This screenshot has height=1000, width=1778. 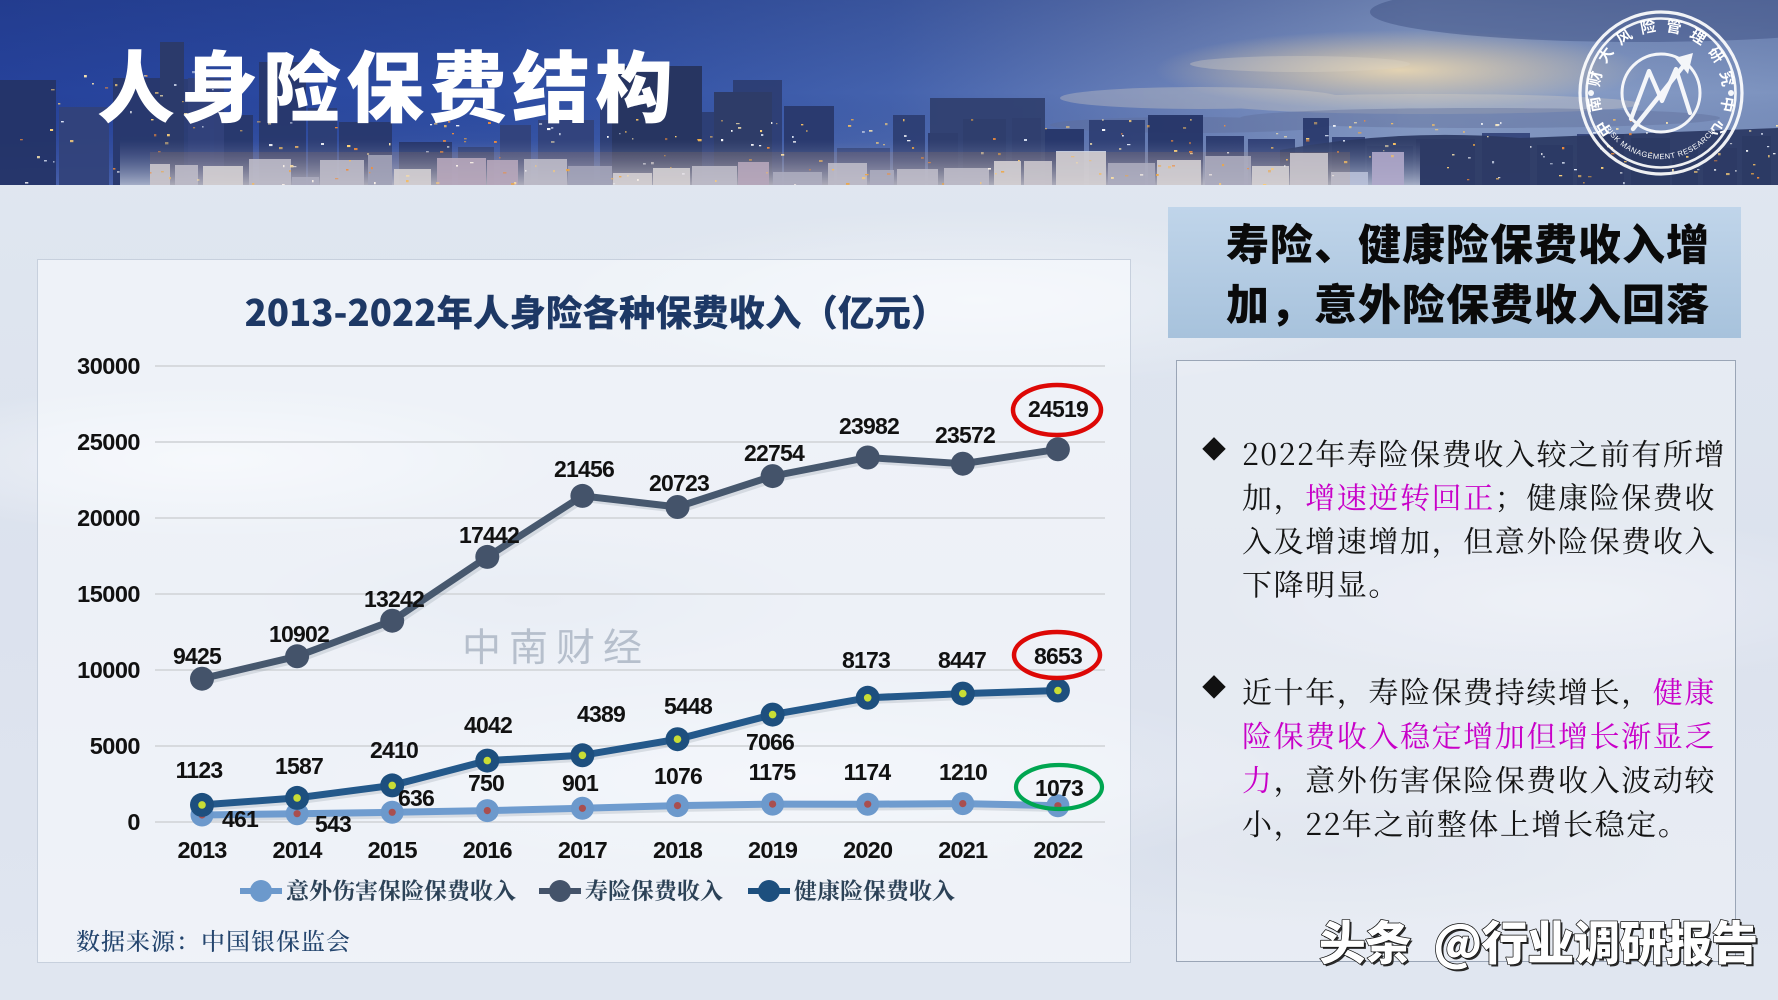 I want to click on svg-text: 4389, so click(x=601, y=714).